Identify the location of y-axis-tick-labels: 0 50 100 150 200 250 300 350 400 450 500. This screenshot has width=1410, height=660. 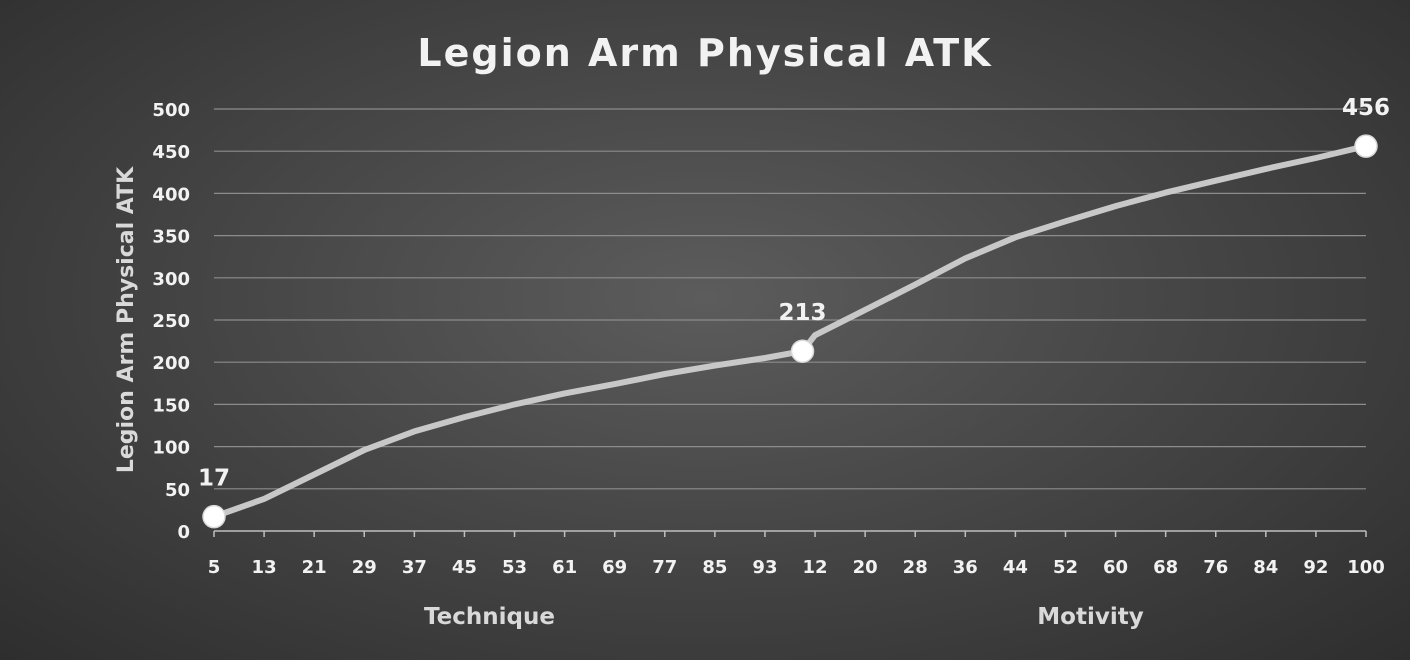
(171, 321).